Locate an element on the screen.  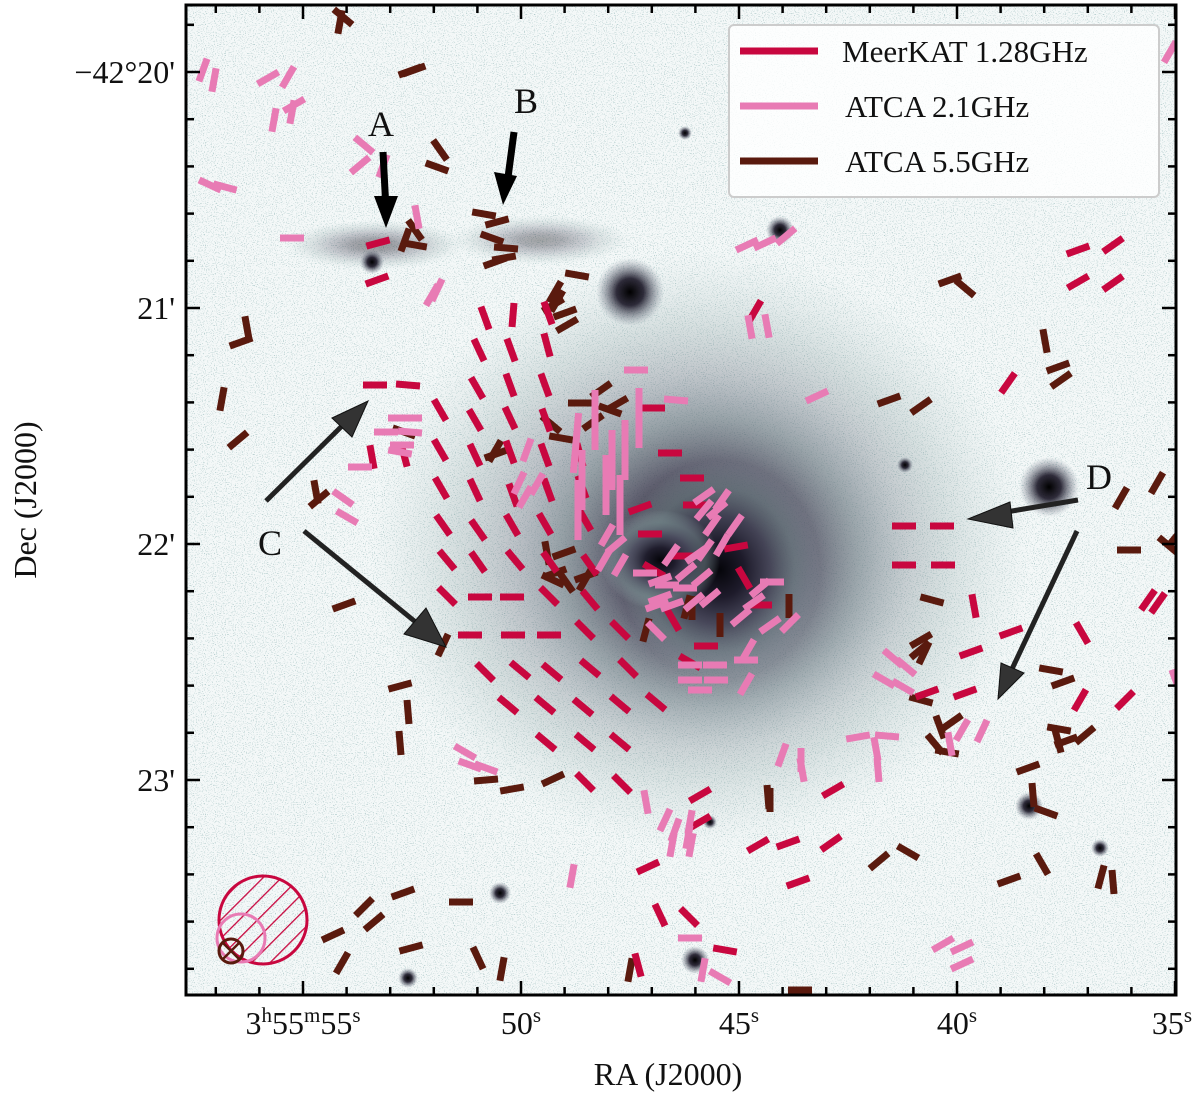
legend-label-meerkat: MeerKAT 1.28GHz is located at coordinates (965, 51).